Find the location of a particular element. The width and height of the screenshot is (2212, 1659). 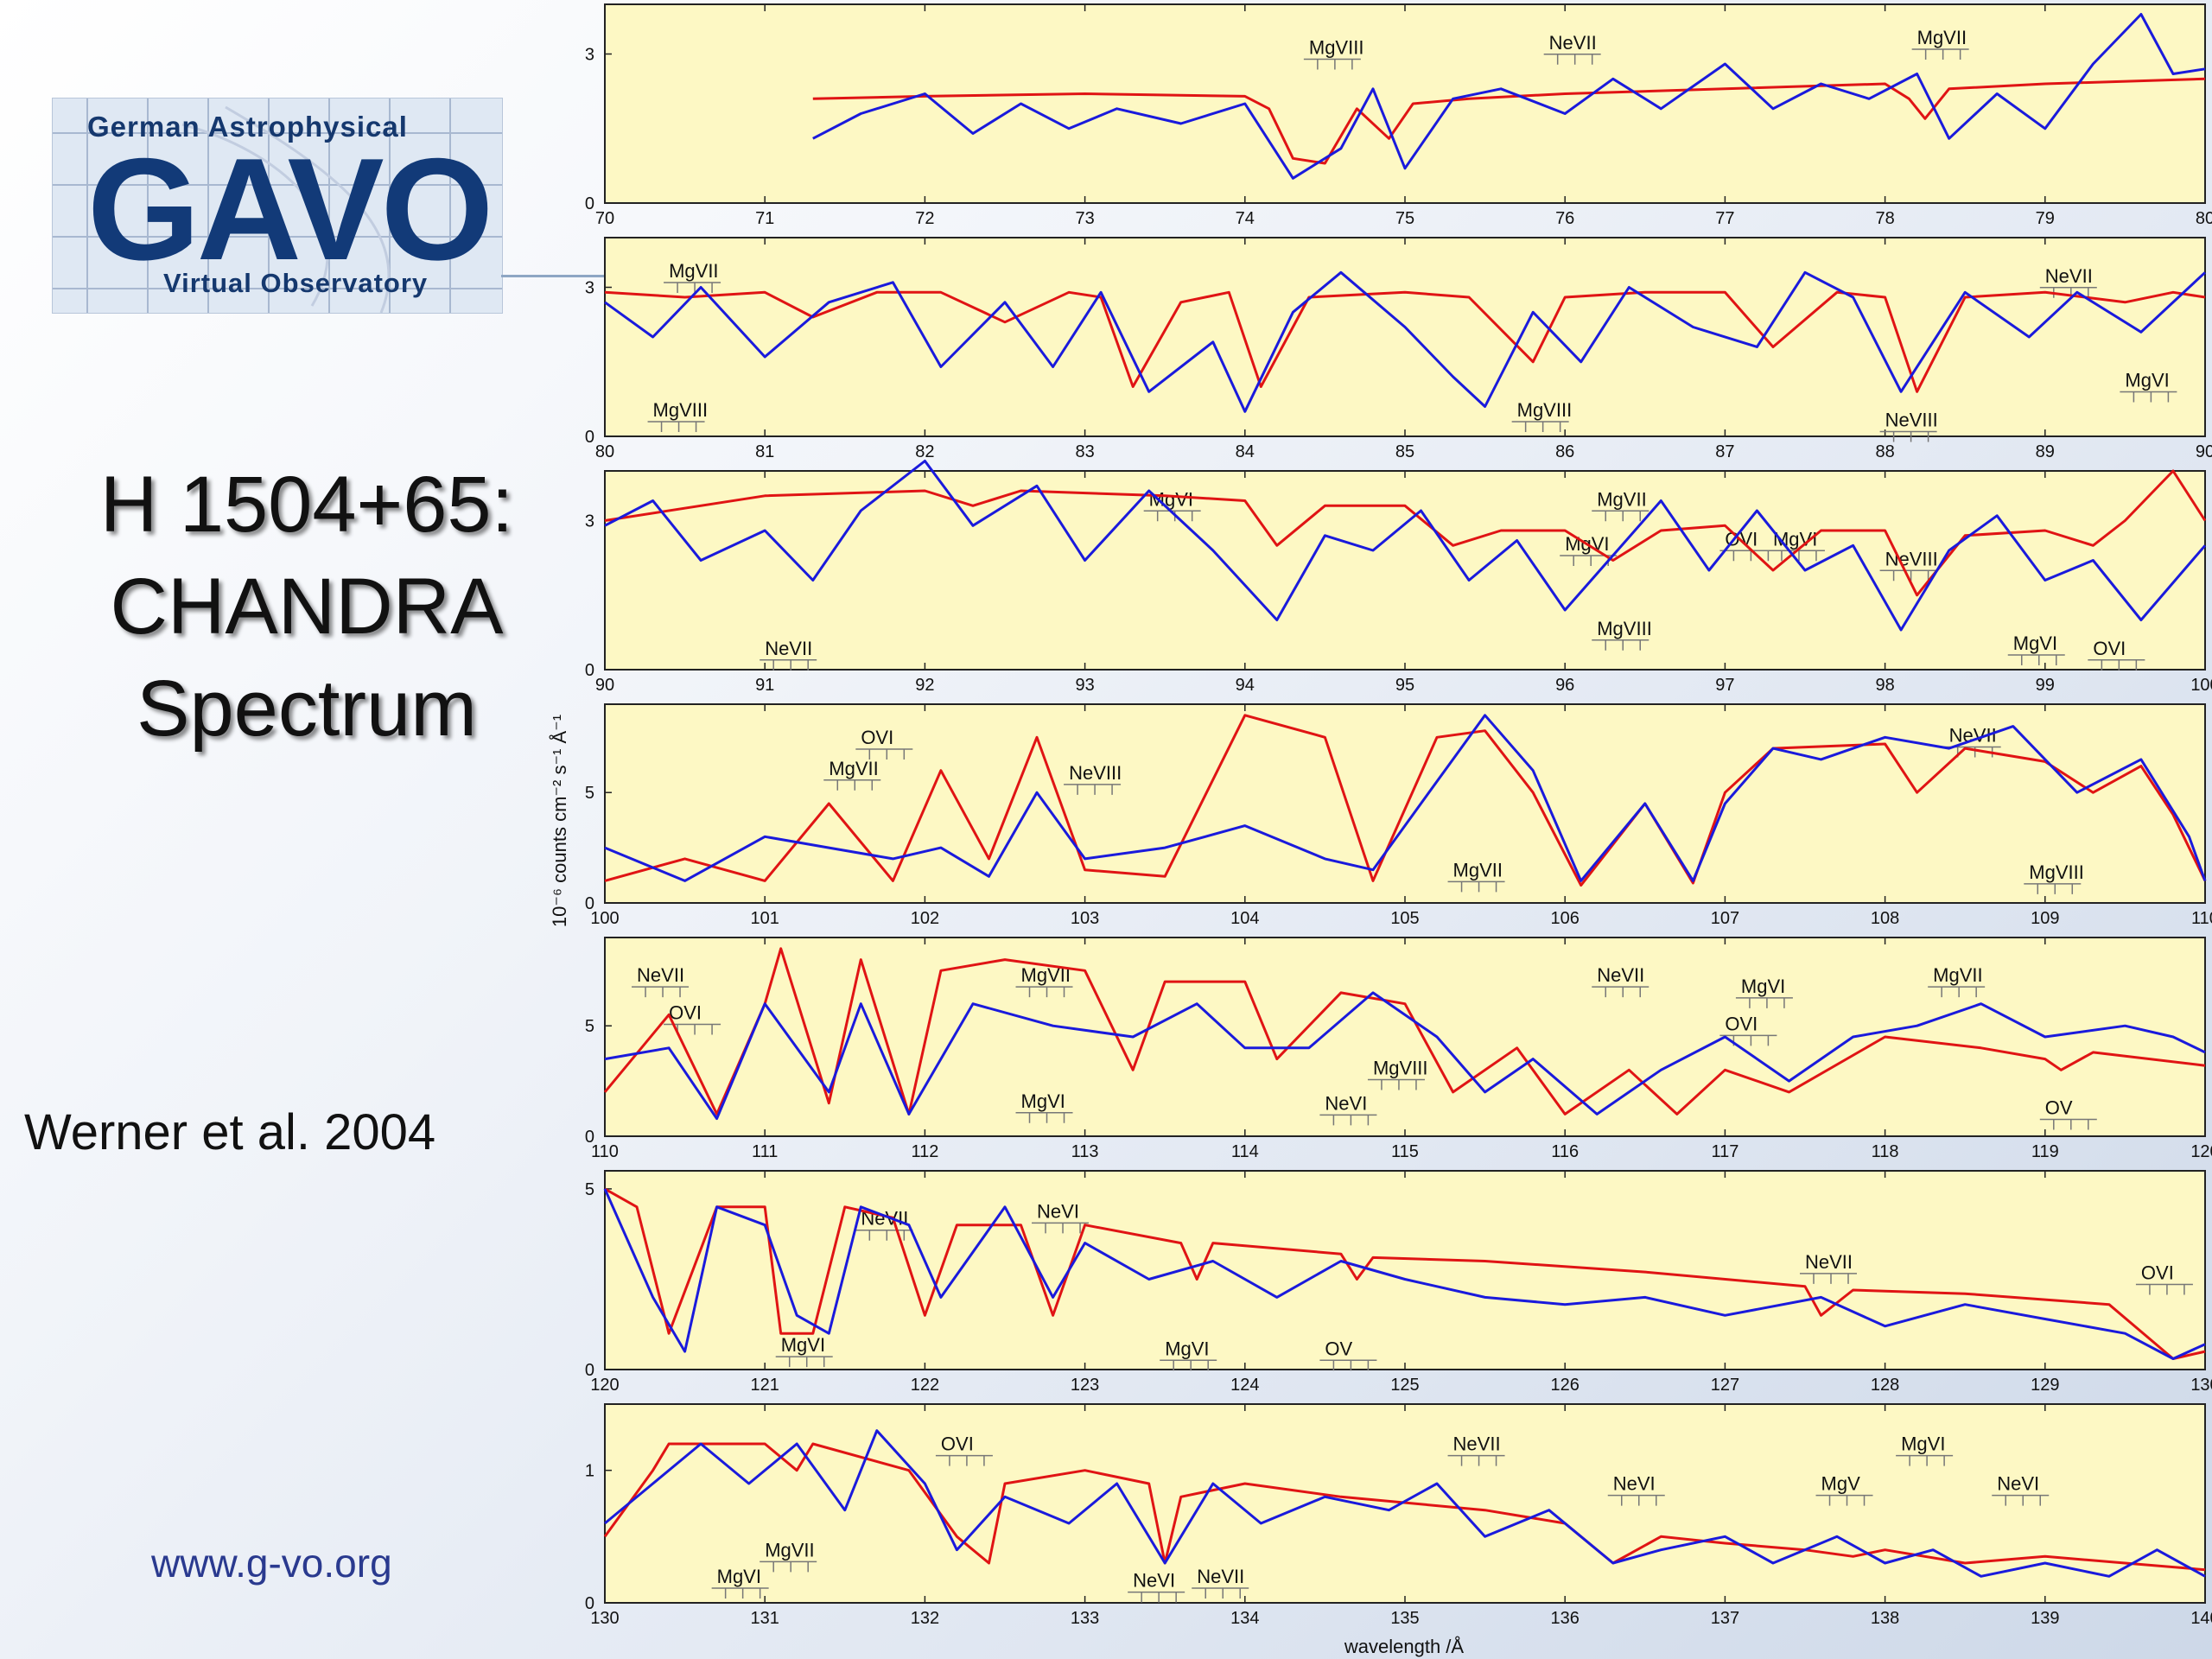

x-tick-label: 131 is located at coordinates (765, 1618).